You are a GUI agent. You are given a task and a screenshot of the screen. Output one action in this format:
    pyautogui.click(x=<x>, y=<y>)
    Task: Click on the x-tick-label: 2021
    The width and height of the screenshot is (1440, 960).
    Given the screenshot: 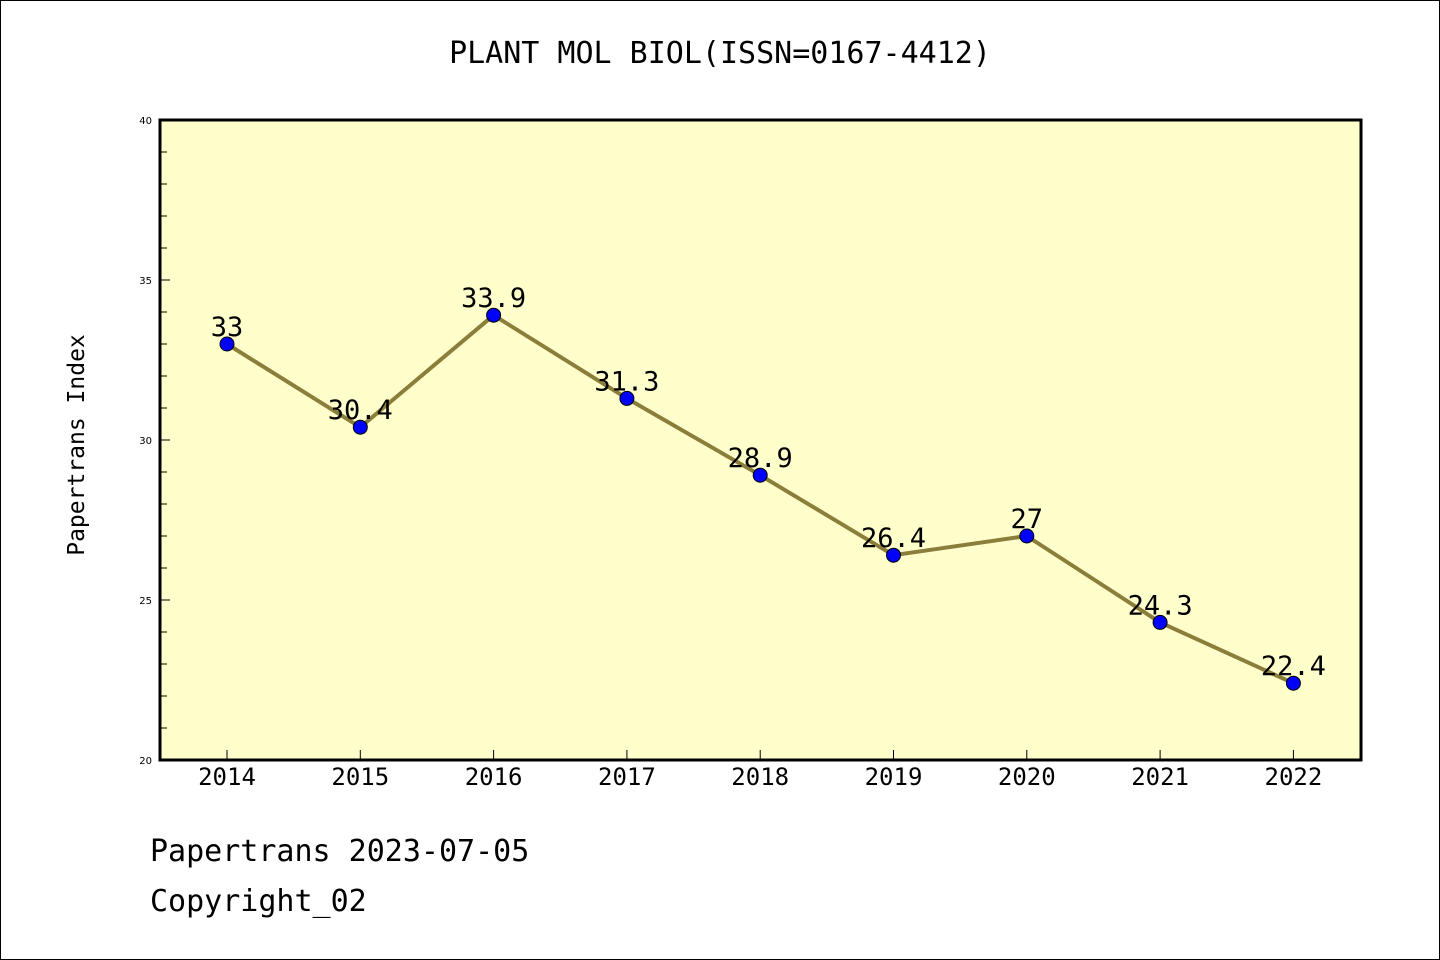 What is the action you would take?
    pyautogui.click(x=1160, y=777)
    